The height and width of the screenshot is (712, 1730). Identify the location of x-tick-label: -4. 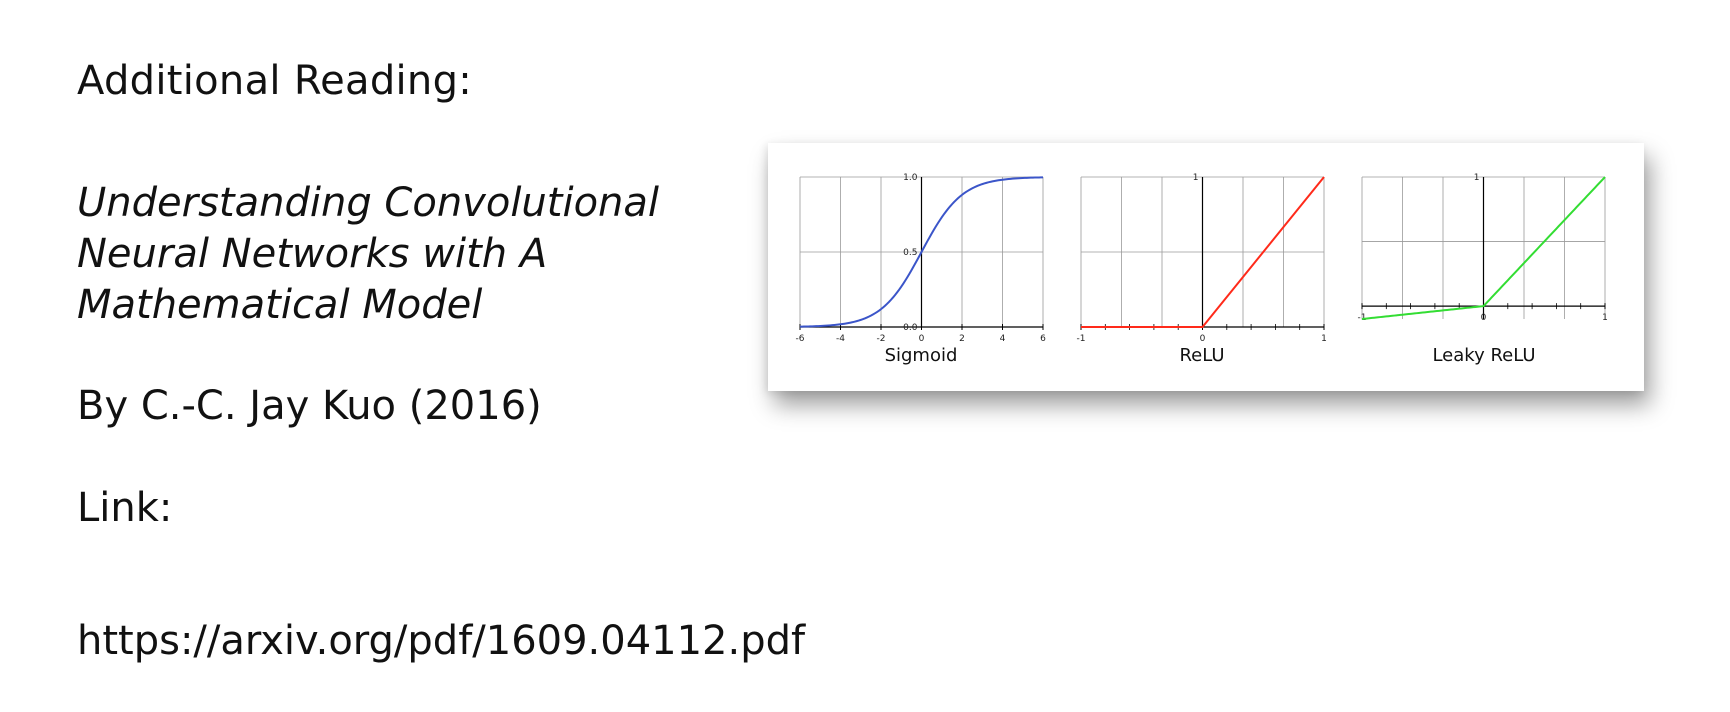
(840, 339).